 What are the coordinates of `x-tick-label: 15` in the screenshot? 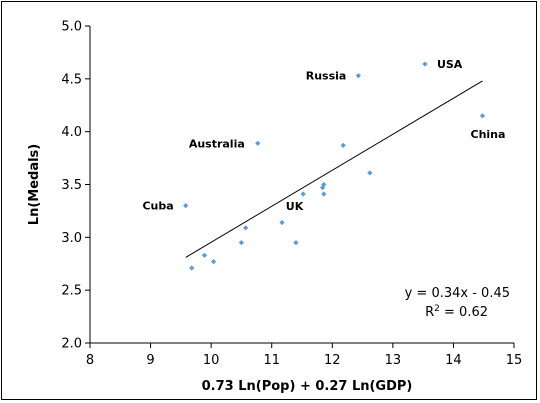 It's located at (514, 360).